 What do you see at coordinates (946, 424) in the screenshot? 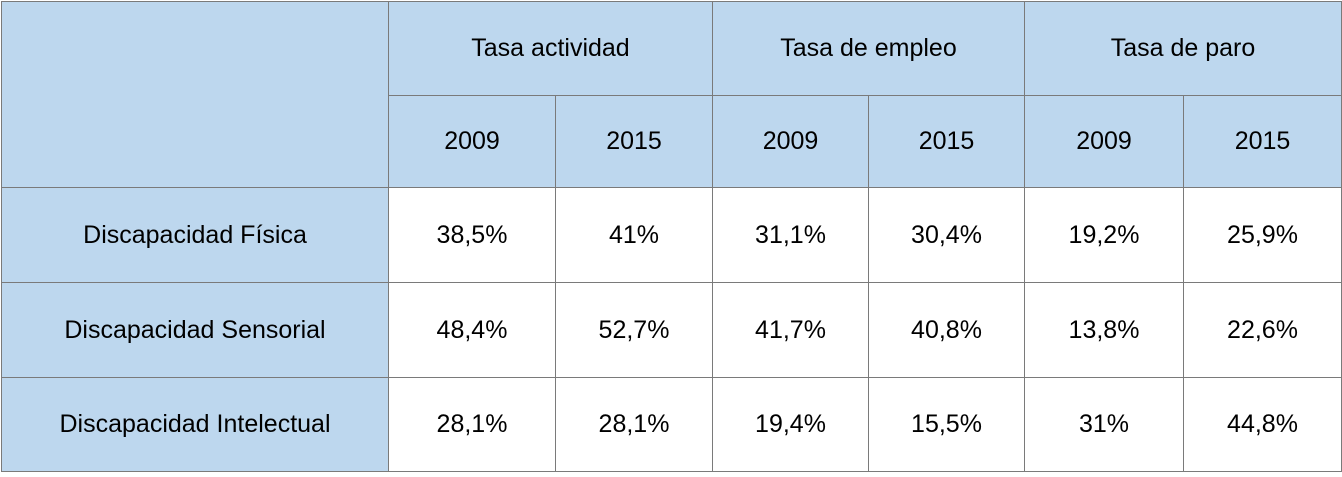
I see `data-cell: 15,5%` at bounding box center [946, 424].